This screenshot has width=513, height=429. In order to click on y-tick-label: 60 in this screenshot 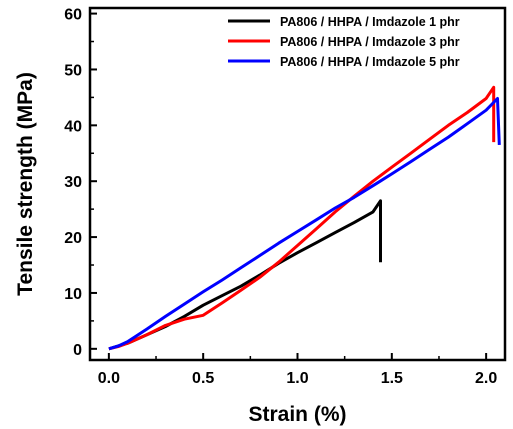, I will do `click(73, 15)`.